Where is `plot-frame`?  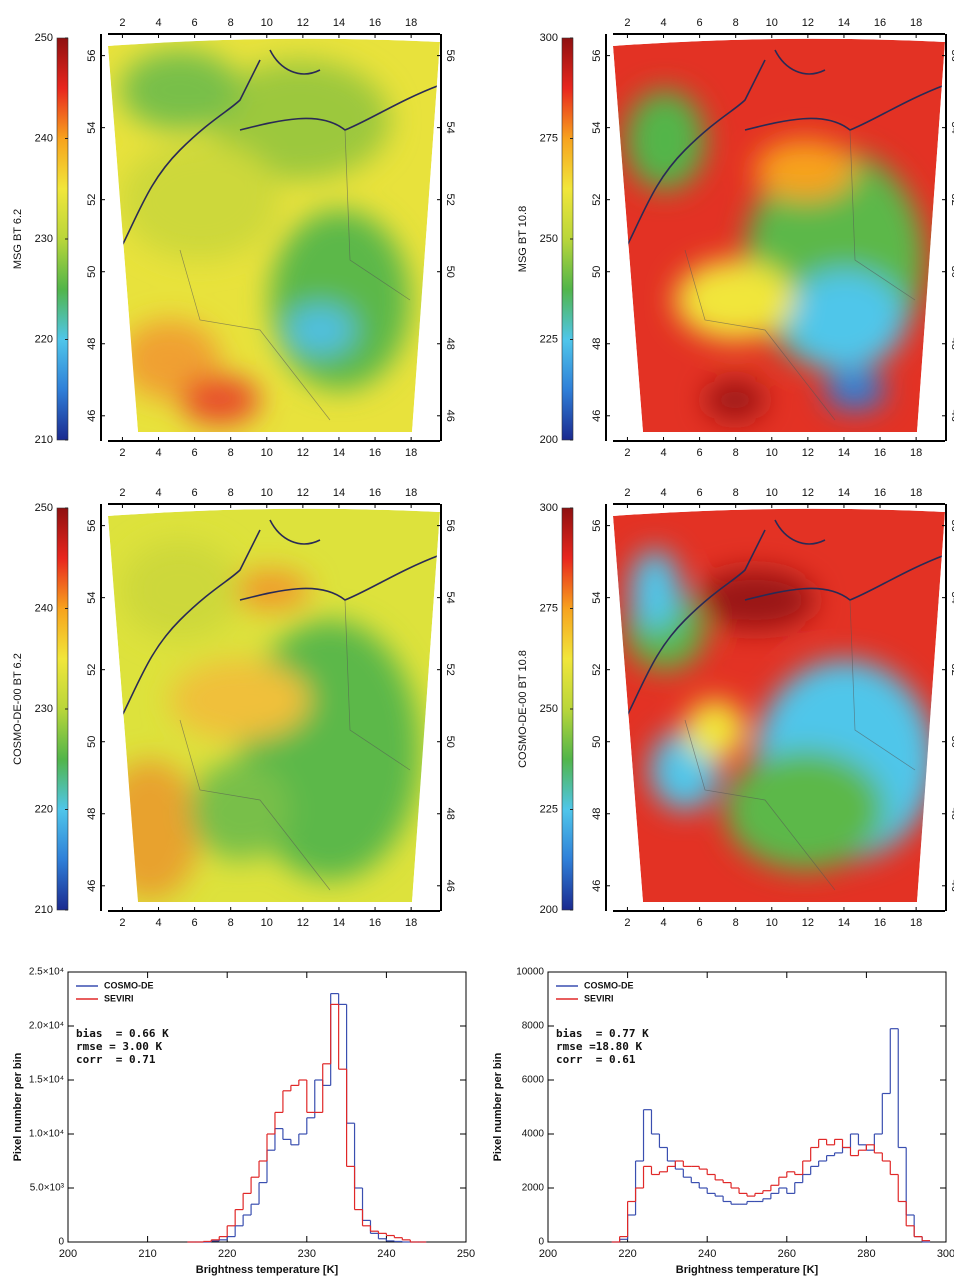 plot-frame is located at coordinates (747, 1107).